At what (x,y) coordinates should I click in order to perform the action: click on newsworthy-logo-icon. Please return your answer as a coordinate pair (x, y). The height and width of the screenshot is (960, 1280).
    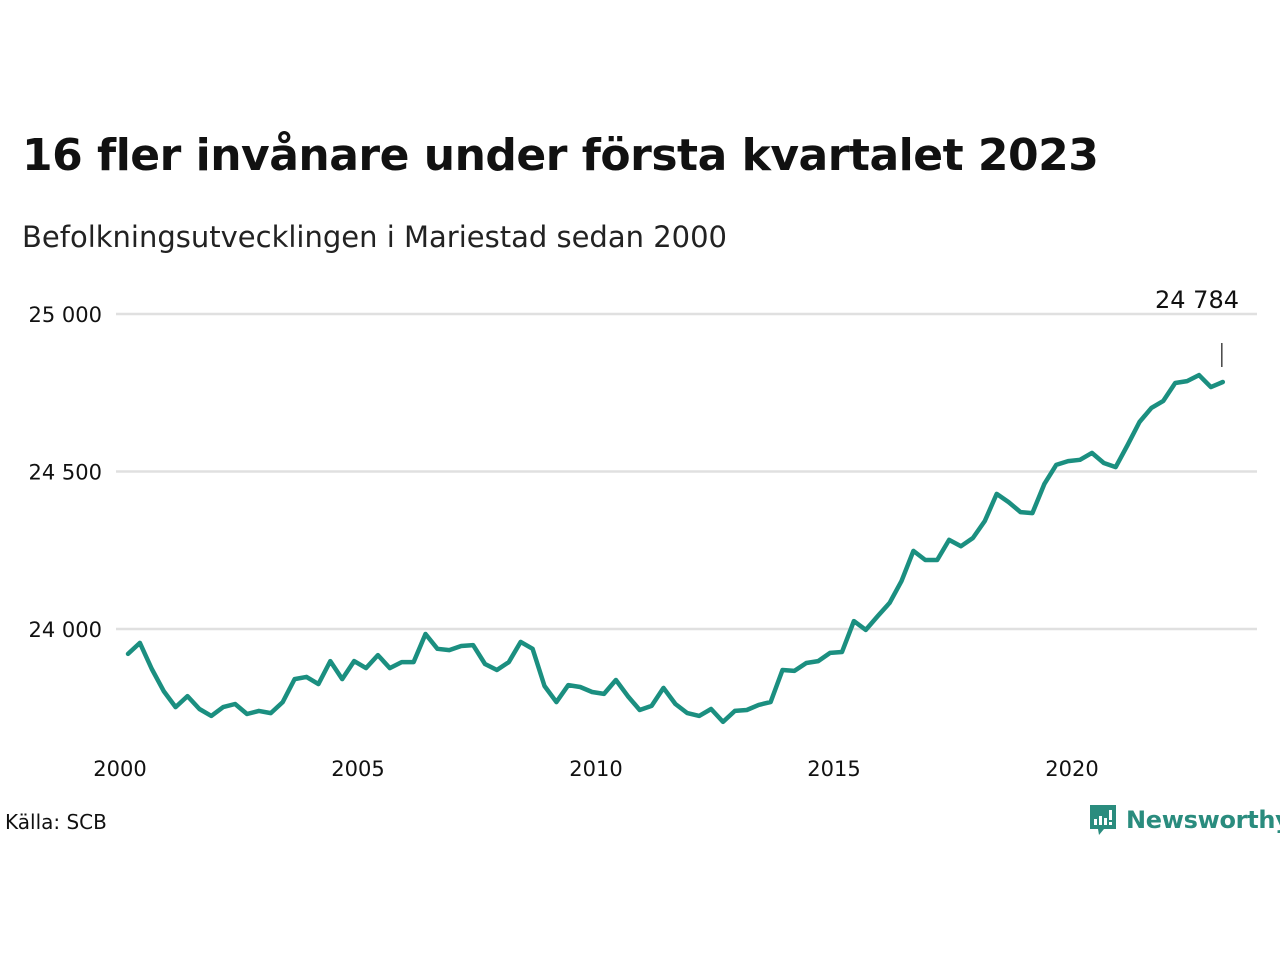
    Looking at the image, I should click on (1103, 820).